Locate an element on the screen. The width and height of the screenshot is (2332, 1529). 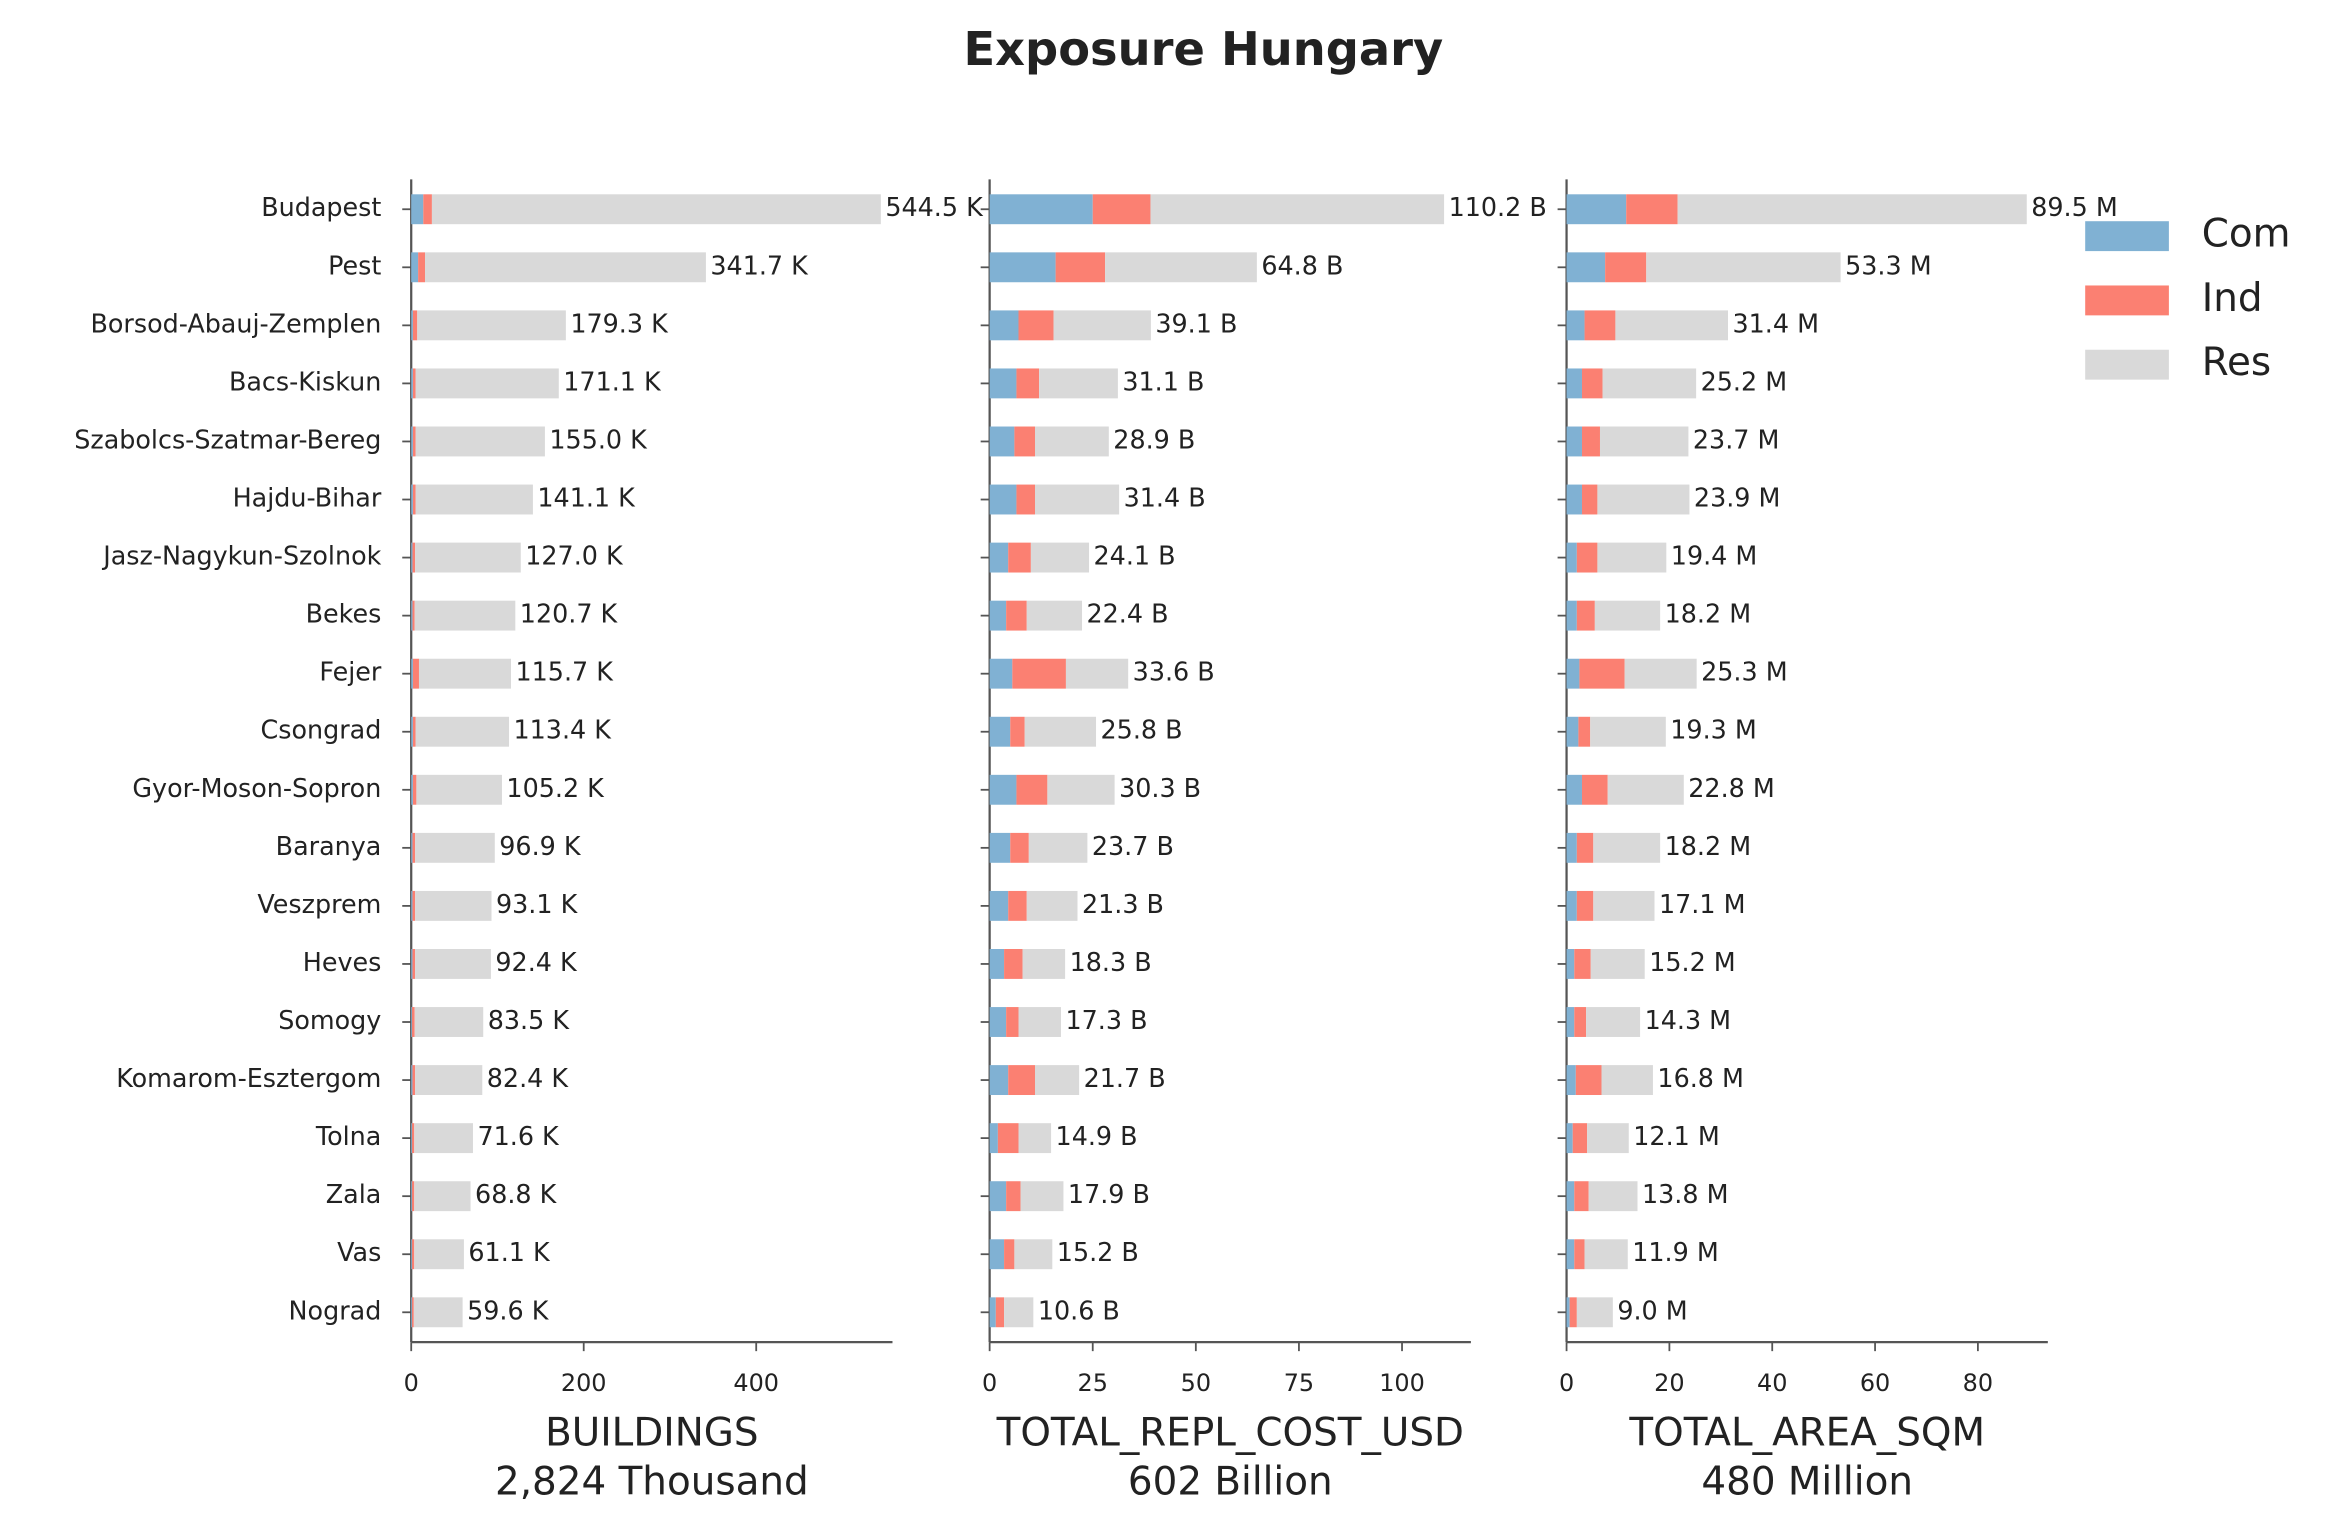
legend-label: Ind is located at coordinates (2232, 298).